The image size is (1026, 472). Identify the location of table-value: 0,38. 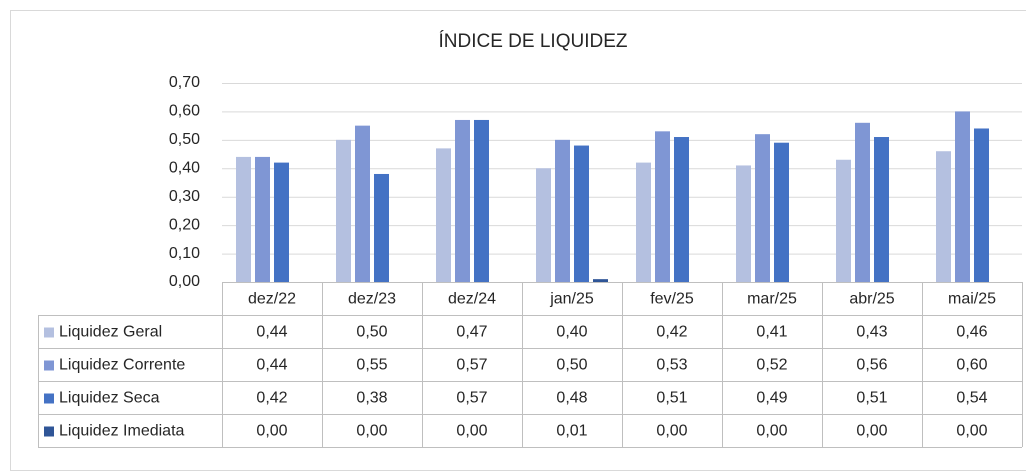
(371, 398).